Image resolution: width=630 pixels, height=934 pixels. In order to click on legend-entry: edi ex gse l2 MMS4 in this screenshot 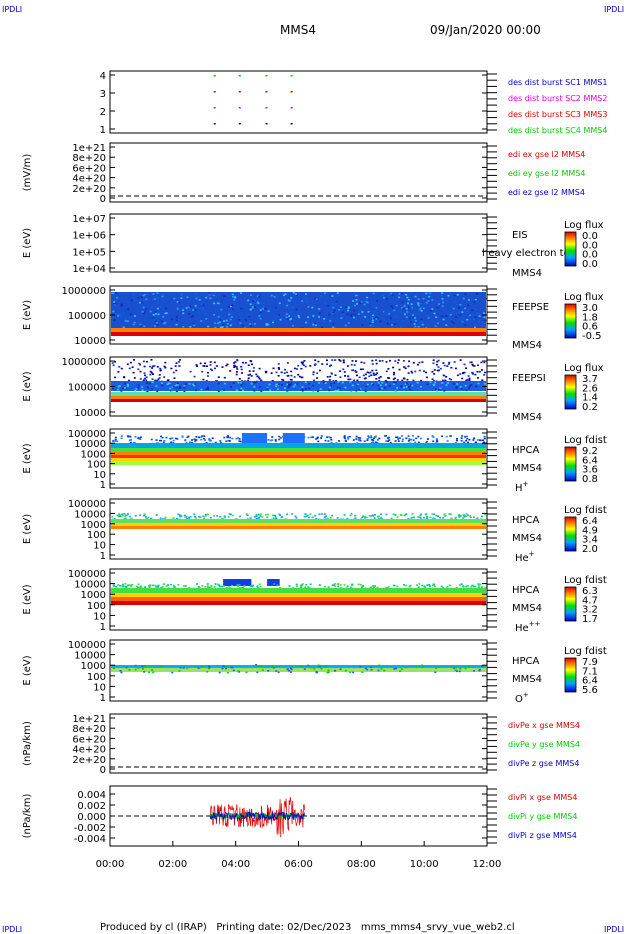, I will do `click(546, 154)`.